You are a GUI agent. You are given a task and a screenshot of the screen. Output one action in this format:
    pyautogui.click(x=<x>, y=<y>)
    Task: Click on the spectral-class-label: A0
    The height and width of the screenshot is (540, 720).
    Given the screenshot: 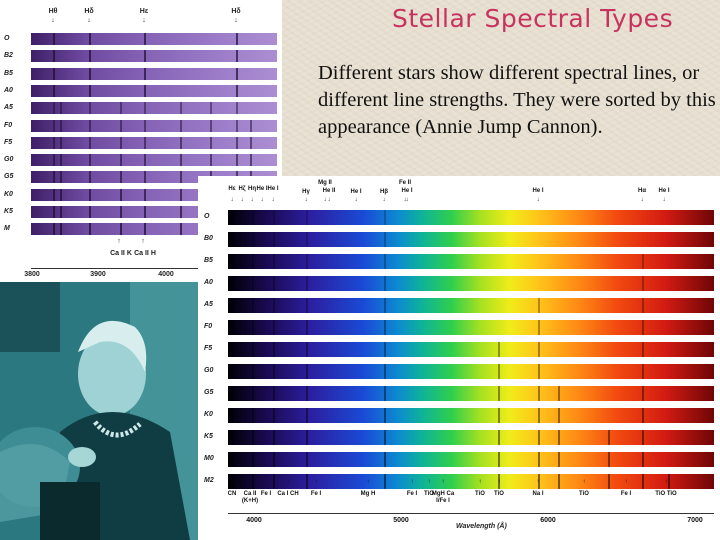 What is the action you would take?
    pyautogui.click(x=8, y=90)
    